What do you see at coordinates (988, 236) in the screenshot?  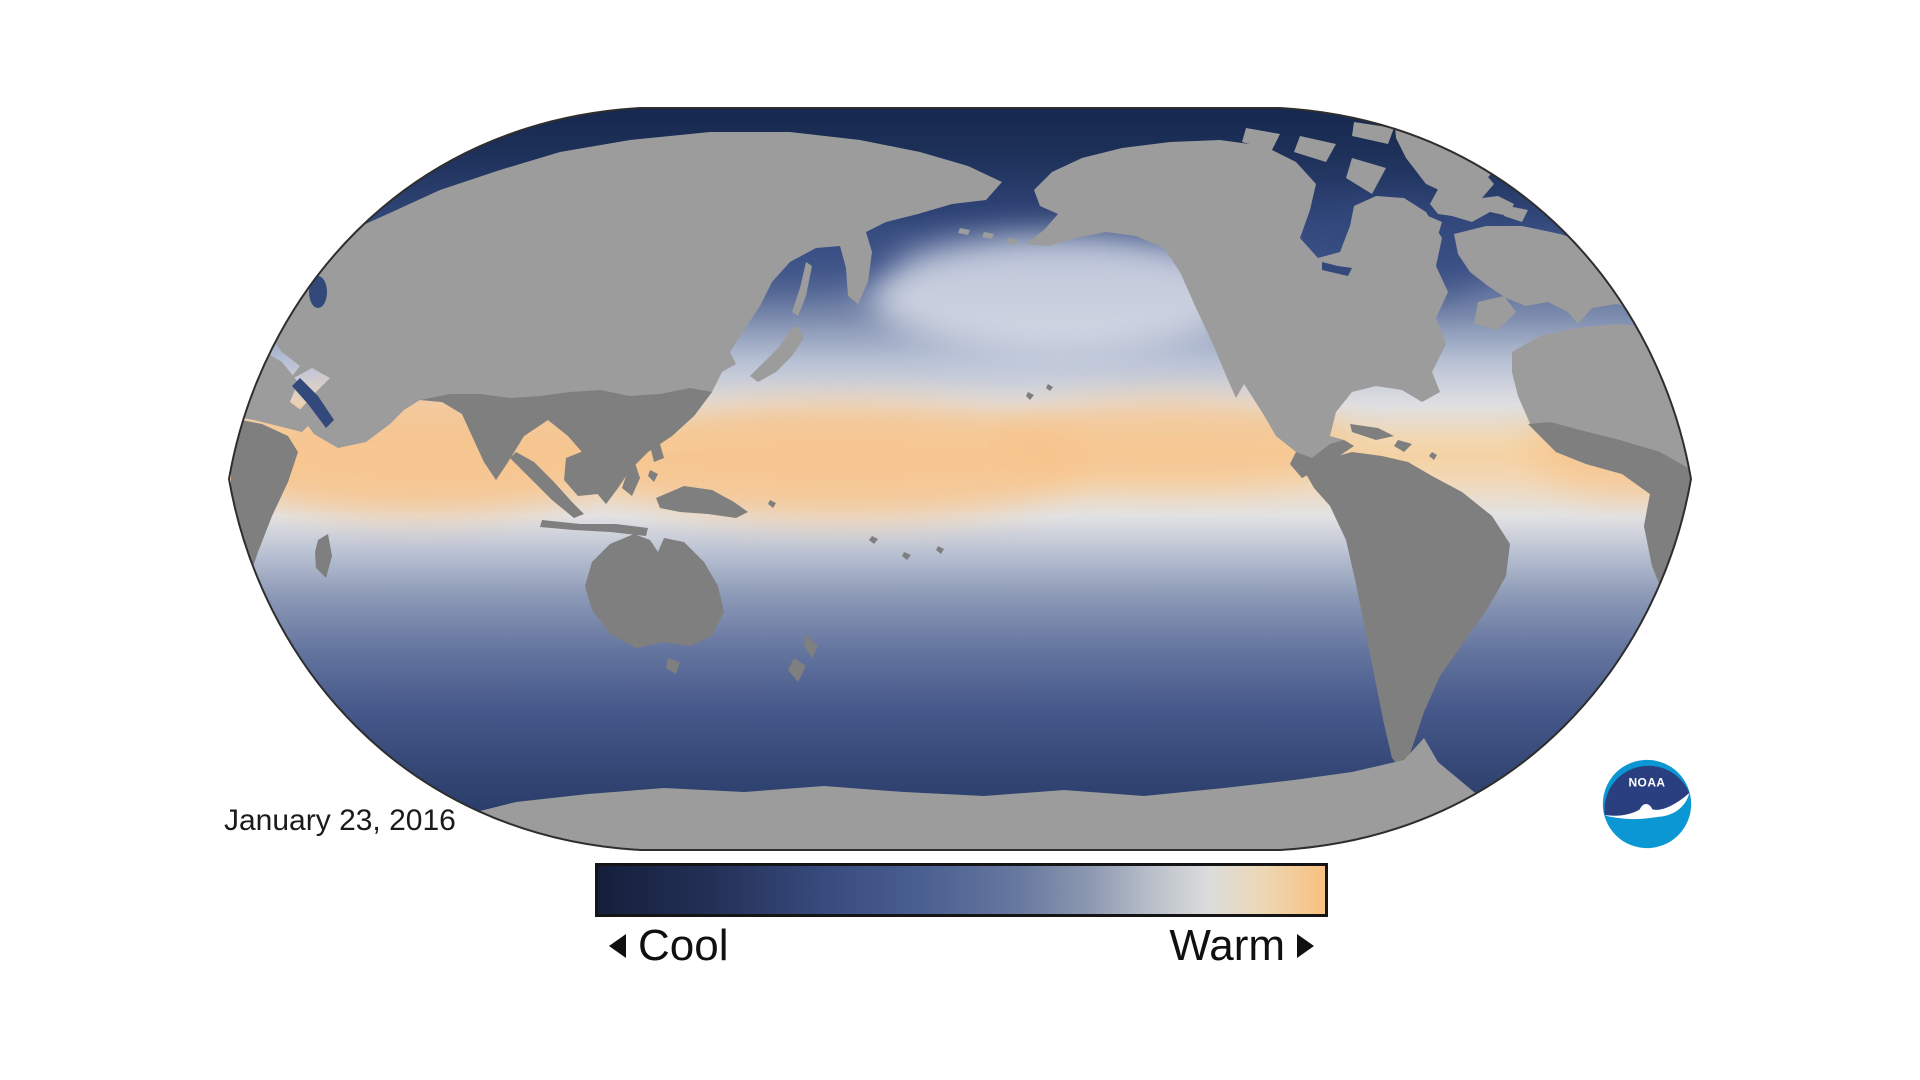 I see `landmass-aleutian-islands` at bounding box center [988, 236].